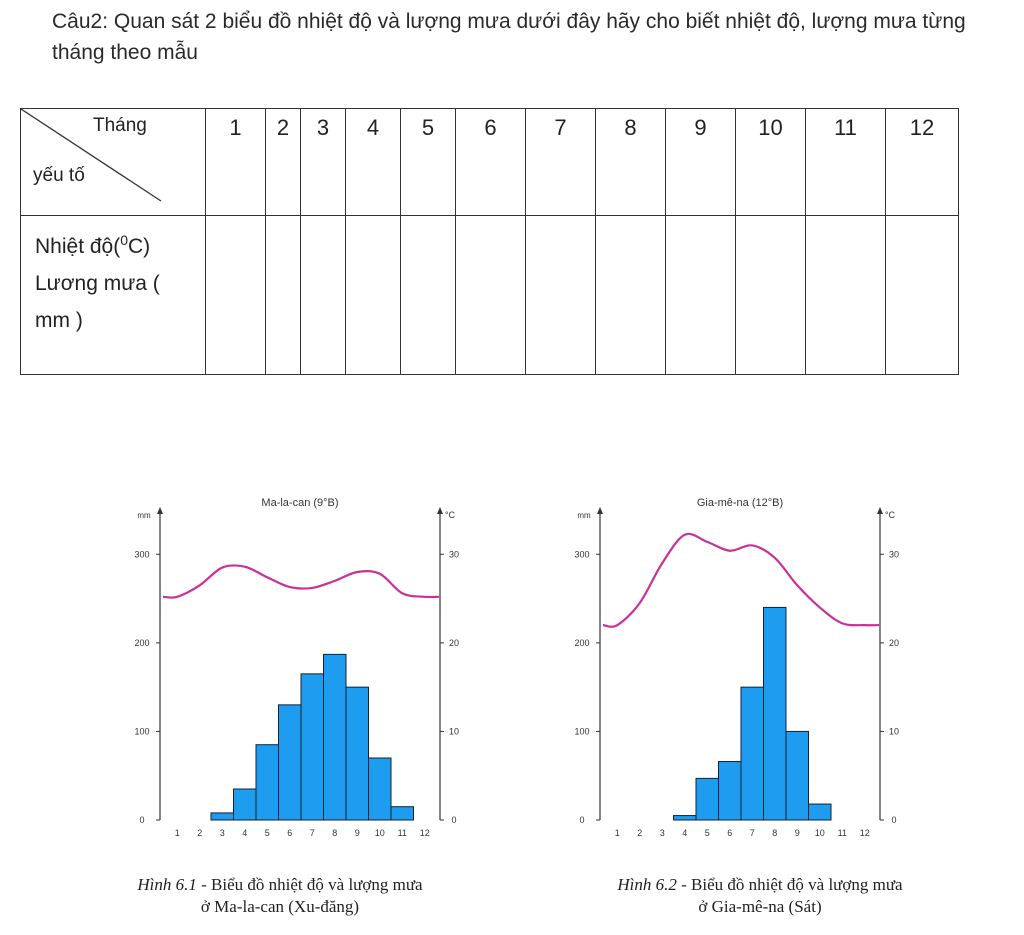 Image resolution: width=1024 pixels, height=935 pixels. I want to click on month-header-12: 12, so click(922, 162).